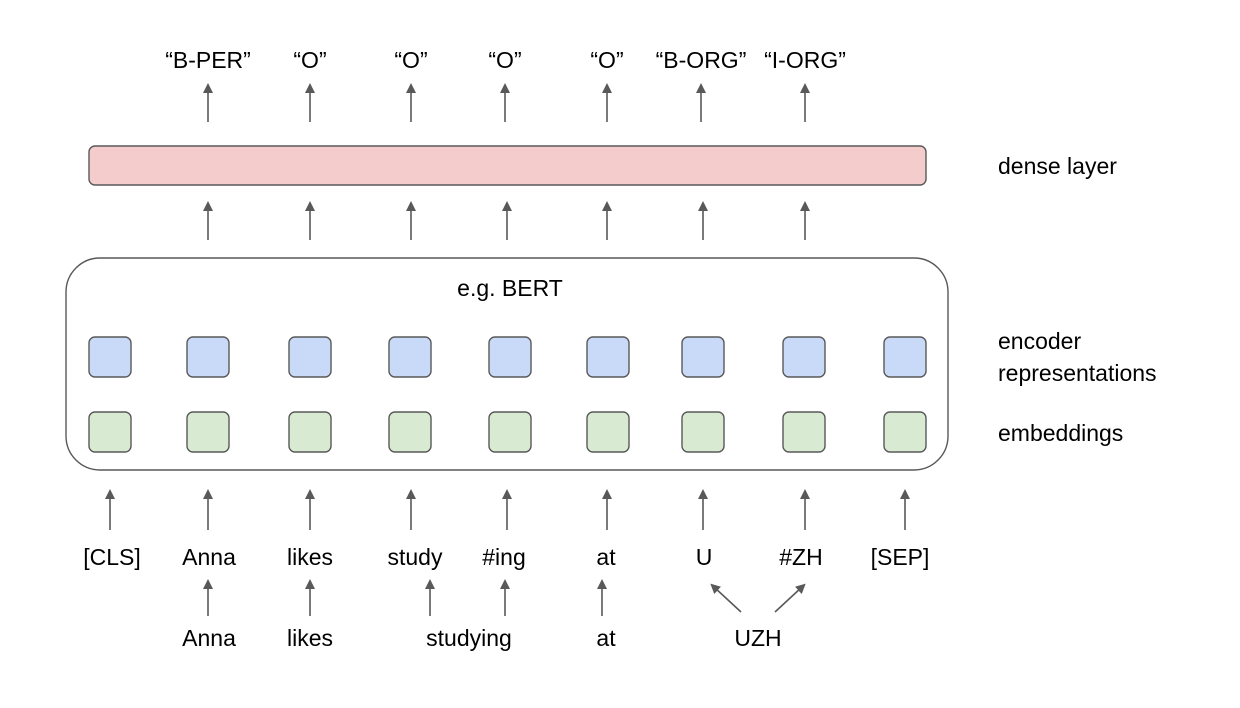 This screenshot has width=1240, height=708. What do you see at coordinates (310, 557) in the screenshot?
I see `token: likes` at bounding box center [310, 557].